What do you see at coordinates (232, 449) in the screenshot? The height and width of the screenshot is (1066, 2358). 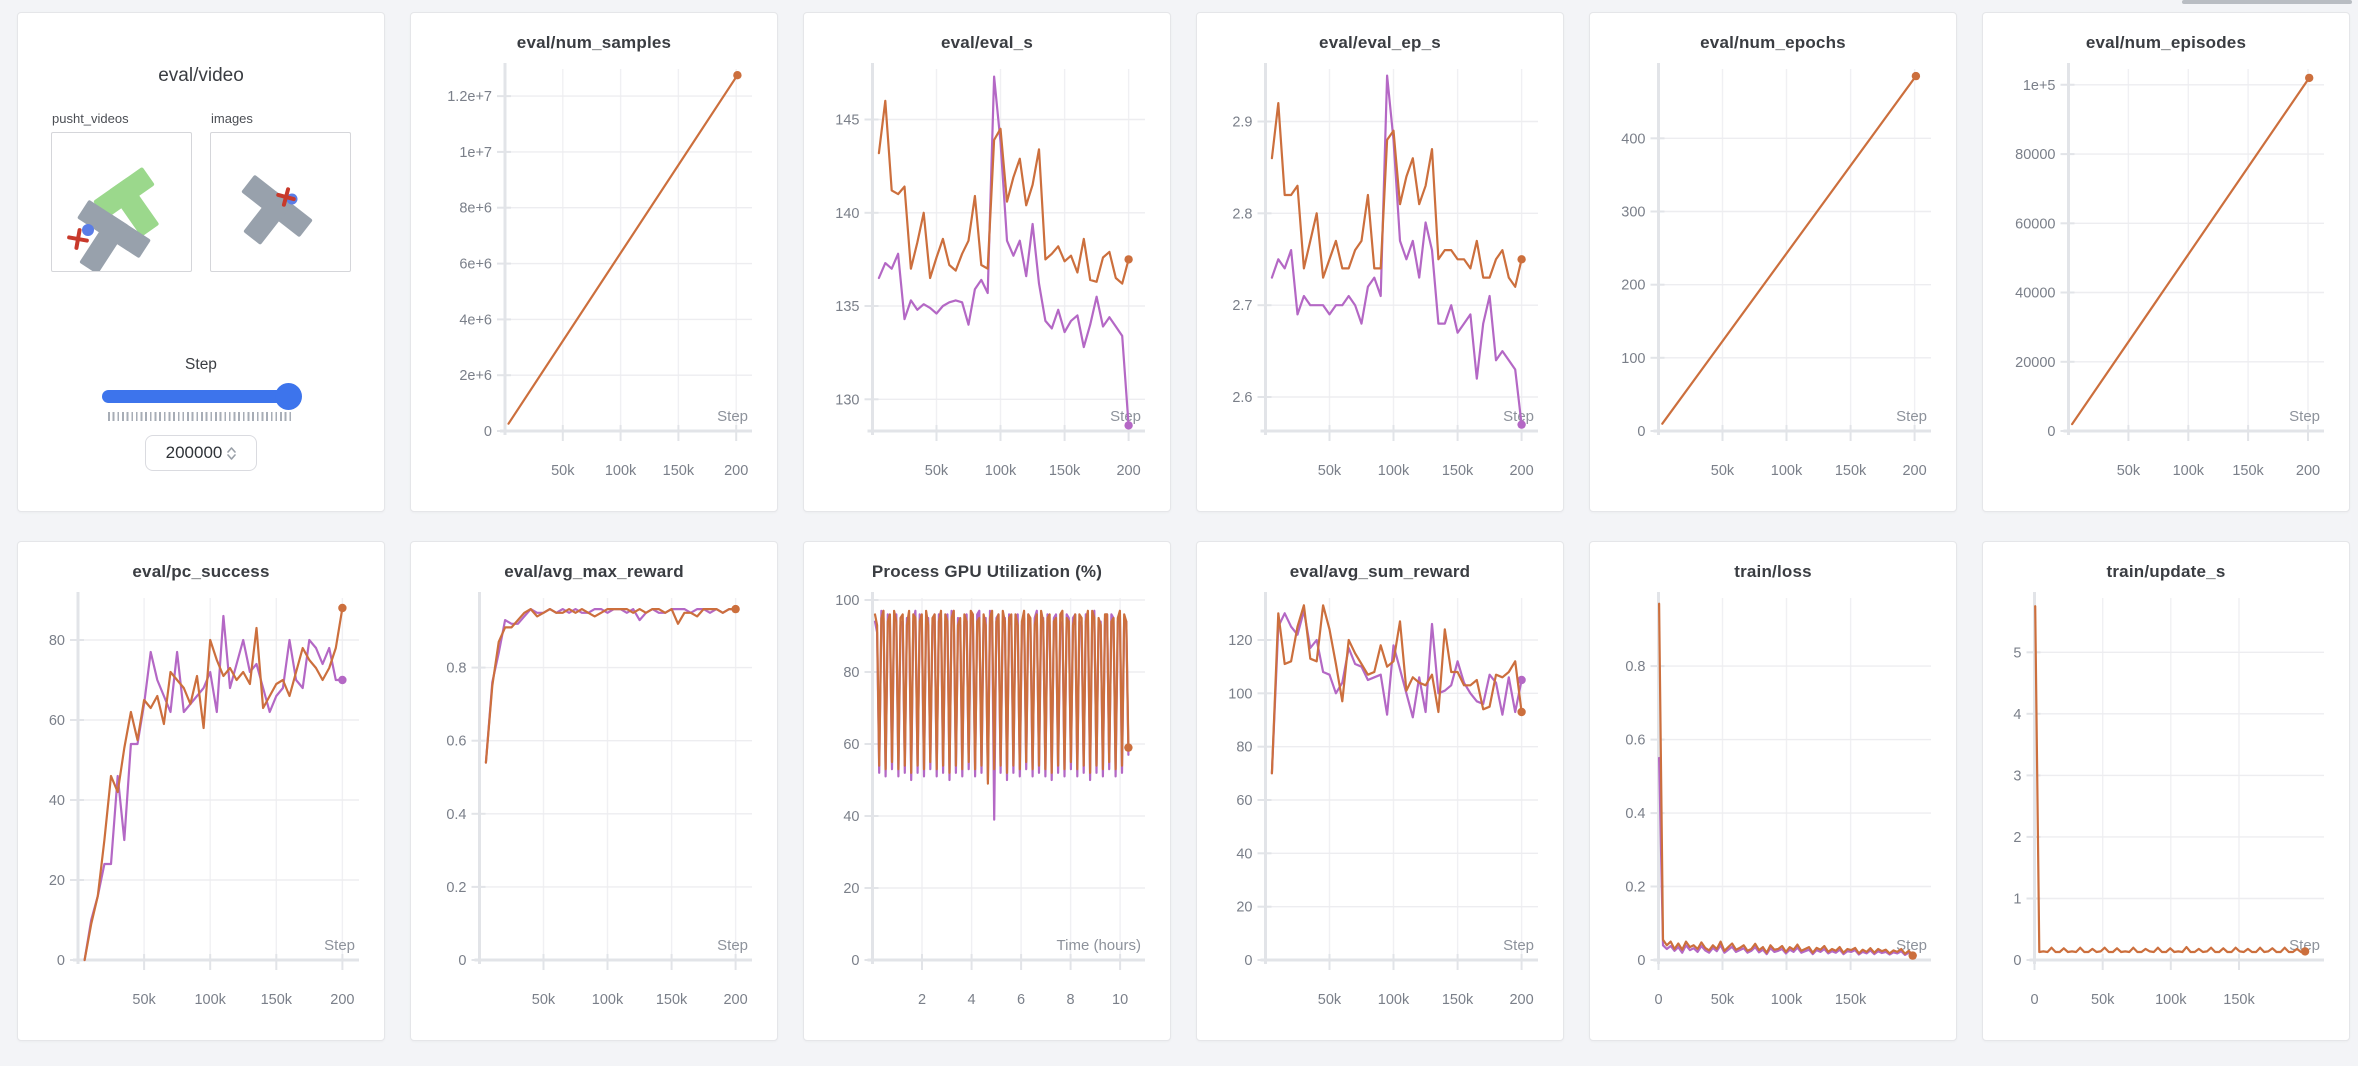 I see `chevron-up-icon` at bounding box center [232, 449].